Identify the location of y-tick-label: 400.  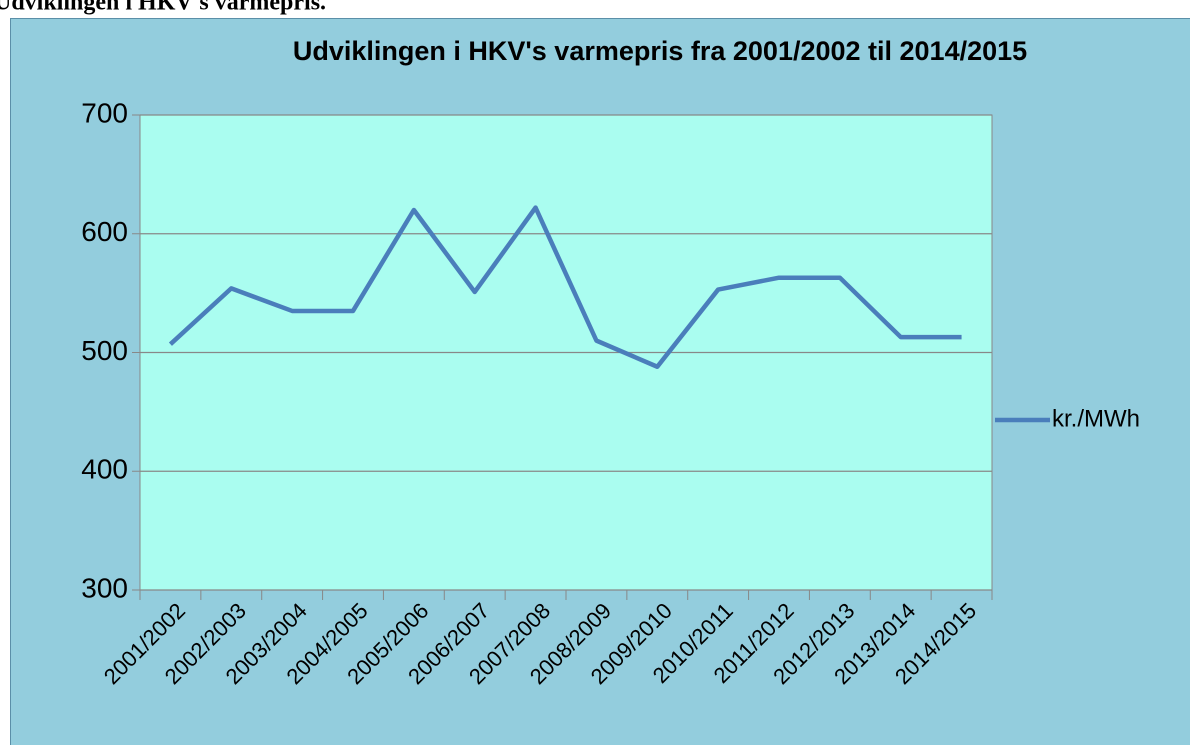
(104, 469).